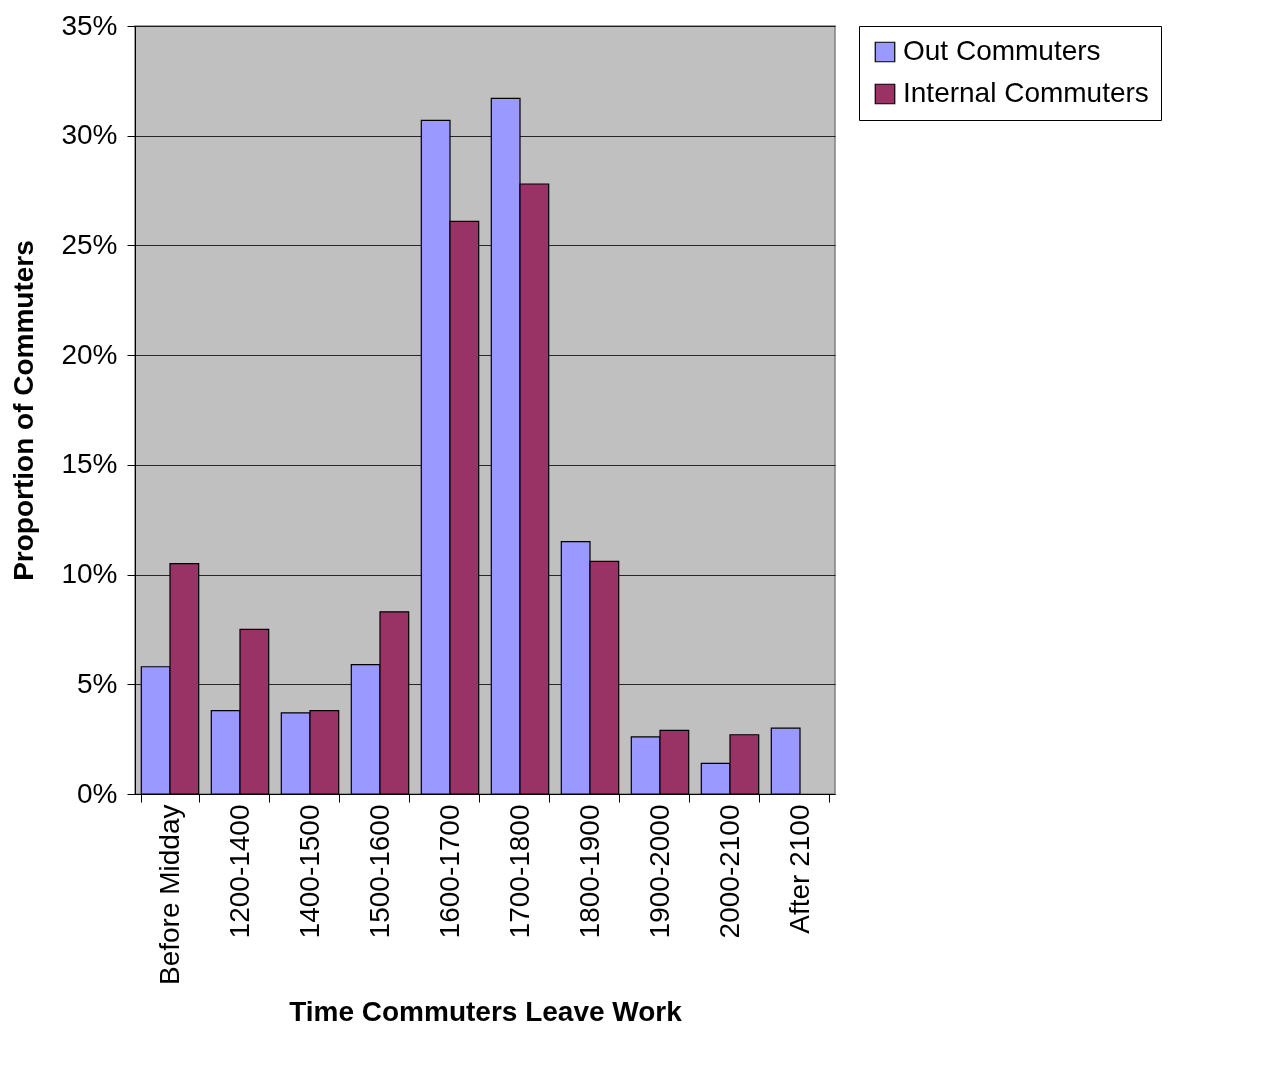 This screenshot has width=1286, height=1077. Describe the element at coordinates (89, 135) in the screenshot. I see `y-tick-label: 30%` at that location.